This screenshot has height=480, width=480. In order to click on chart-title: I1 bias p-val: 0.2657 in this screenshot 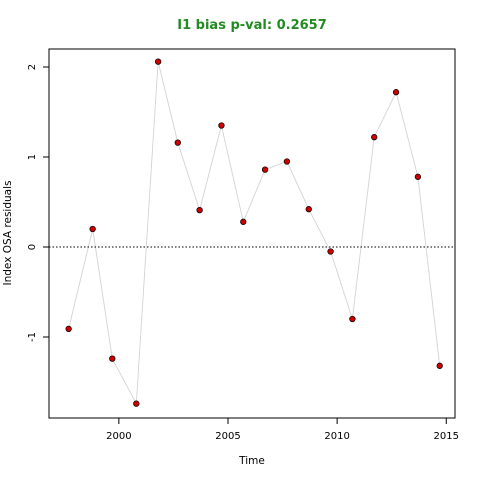, I will do `click(252, 25)`.